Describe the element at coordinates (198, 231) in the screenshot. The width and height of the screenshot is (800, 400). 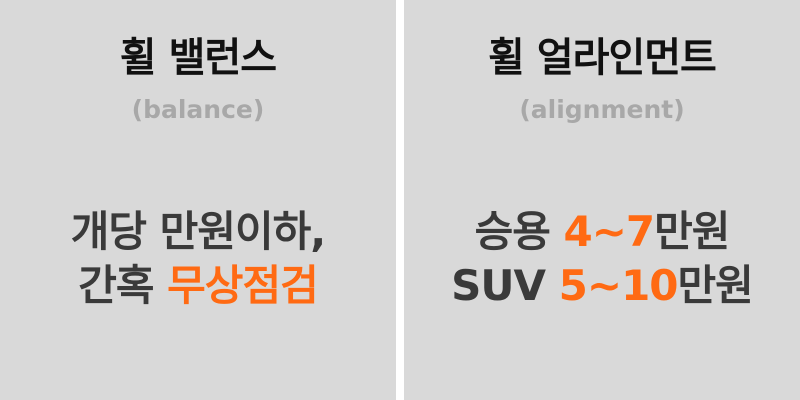
I see `price-line-1: 개당 만원이하,` at that location.